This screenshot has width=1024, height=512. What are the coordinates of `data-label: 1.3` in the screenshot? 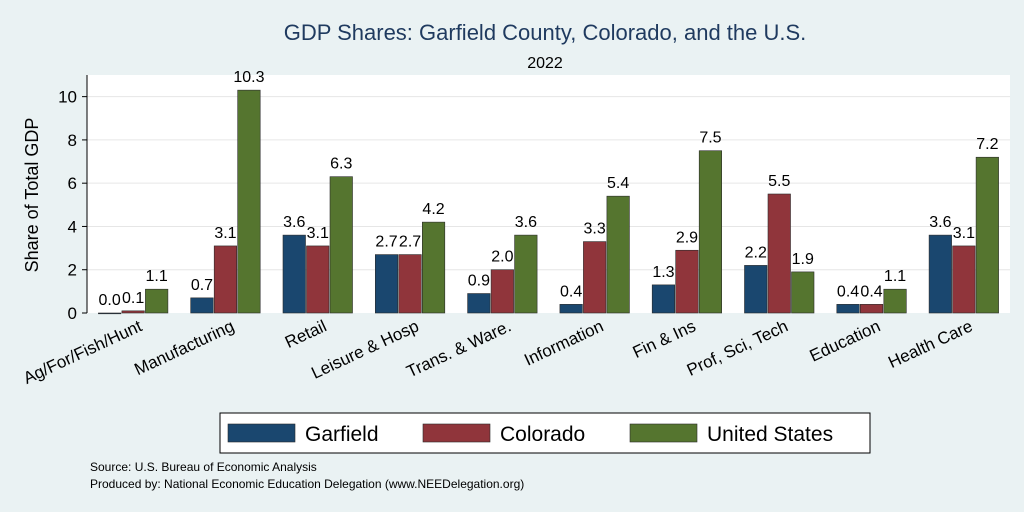 It's located at (663, 272).